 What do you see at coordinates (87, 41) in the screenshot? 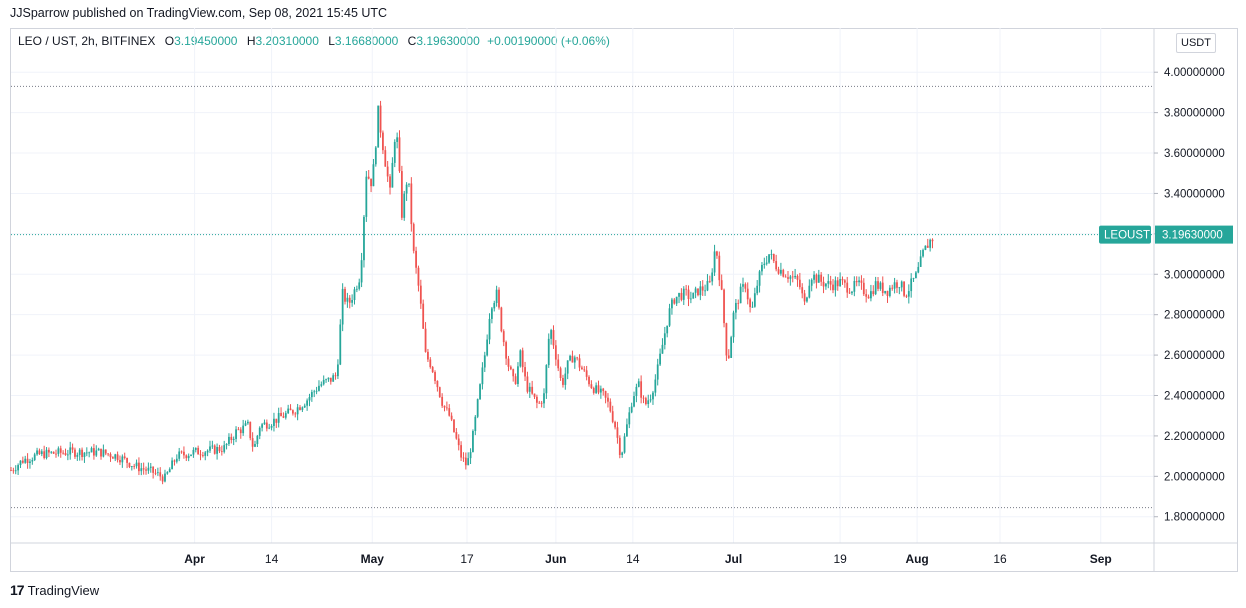
I see `symbol-label: LEO / UST, 2h, BITFINEX` at bounding box center [87, 41].